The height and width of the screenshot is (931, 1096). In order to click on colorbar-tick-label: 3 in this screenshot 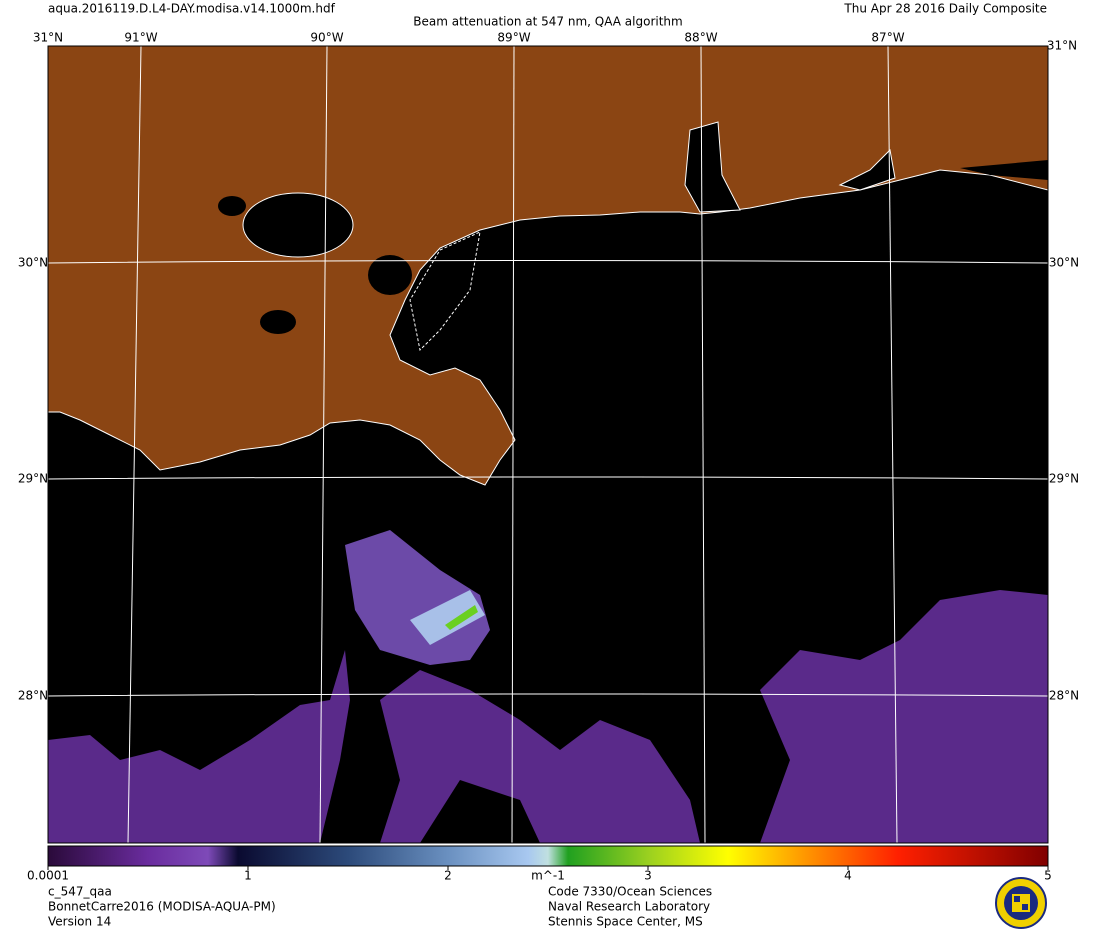, I will do `click(648, 876)`.